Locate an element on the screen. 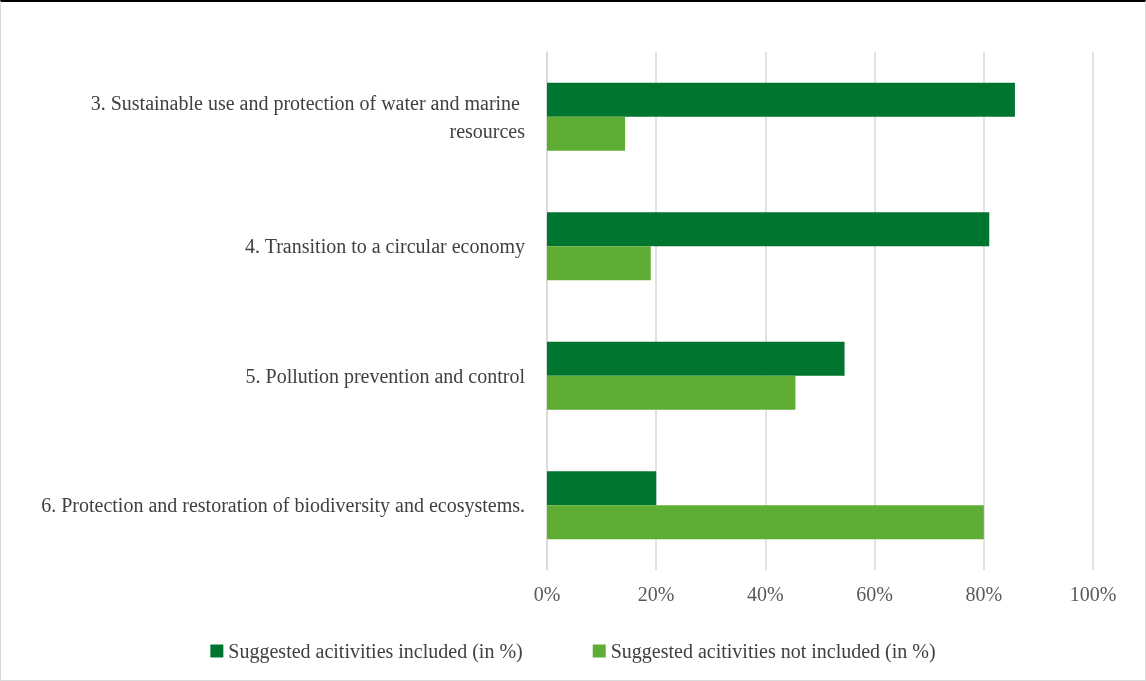 The image size is (1146, 681). x-tick-label: 20% is located at coordinates (656, 594).